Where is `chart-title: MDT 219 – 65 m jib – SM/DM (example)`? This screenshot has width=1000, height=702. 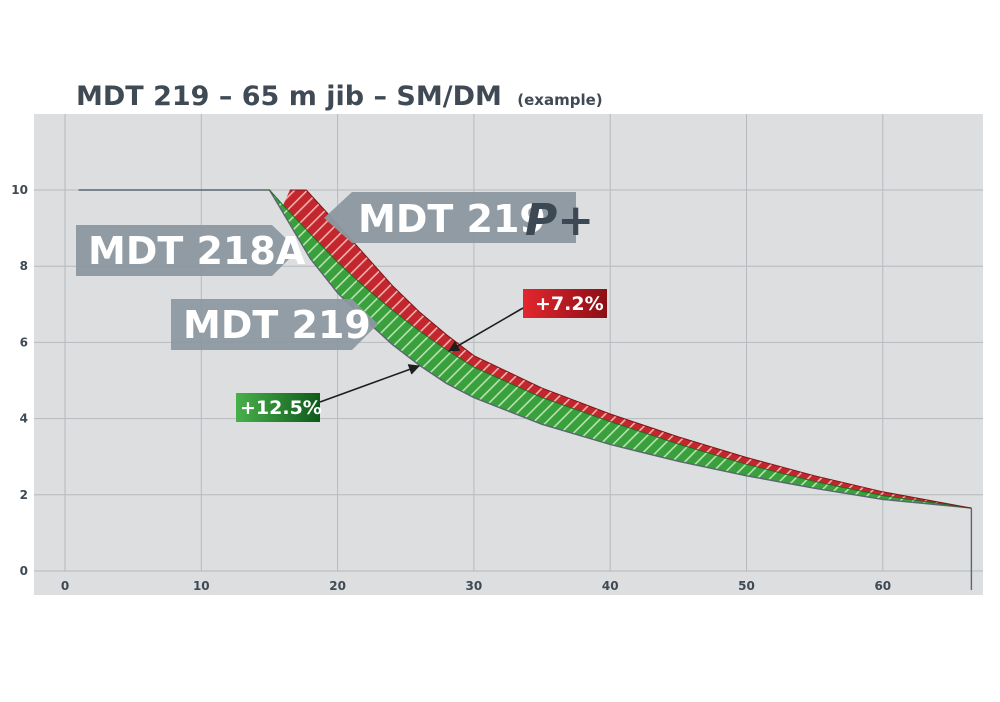
chart-title: MDT 219 – 65 m jib – SM/DM (example) is located at coordinates (339, 96).